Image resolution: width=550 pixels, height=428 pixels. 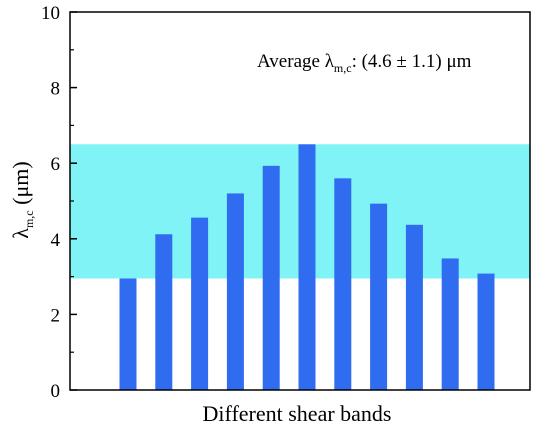 What do you see at coordinates (56, 164) in the screenshot?
I see `y-tick-label: 6` at bounding box center [56, 164].